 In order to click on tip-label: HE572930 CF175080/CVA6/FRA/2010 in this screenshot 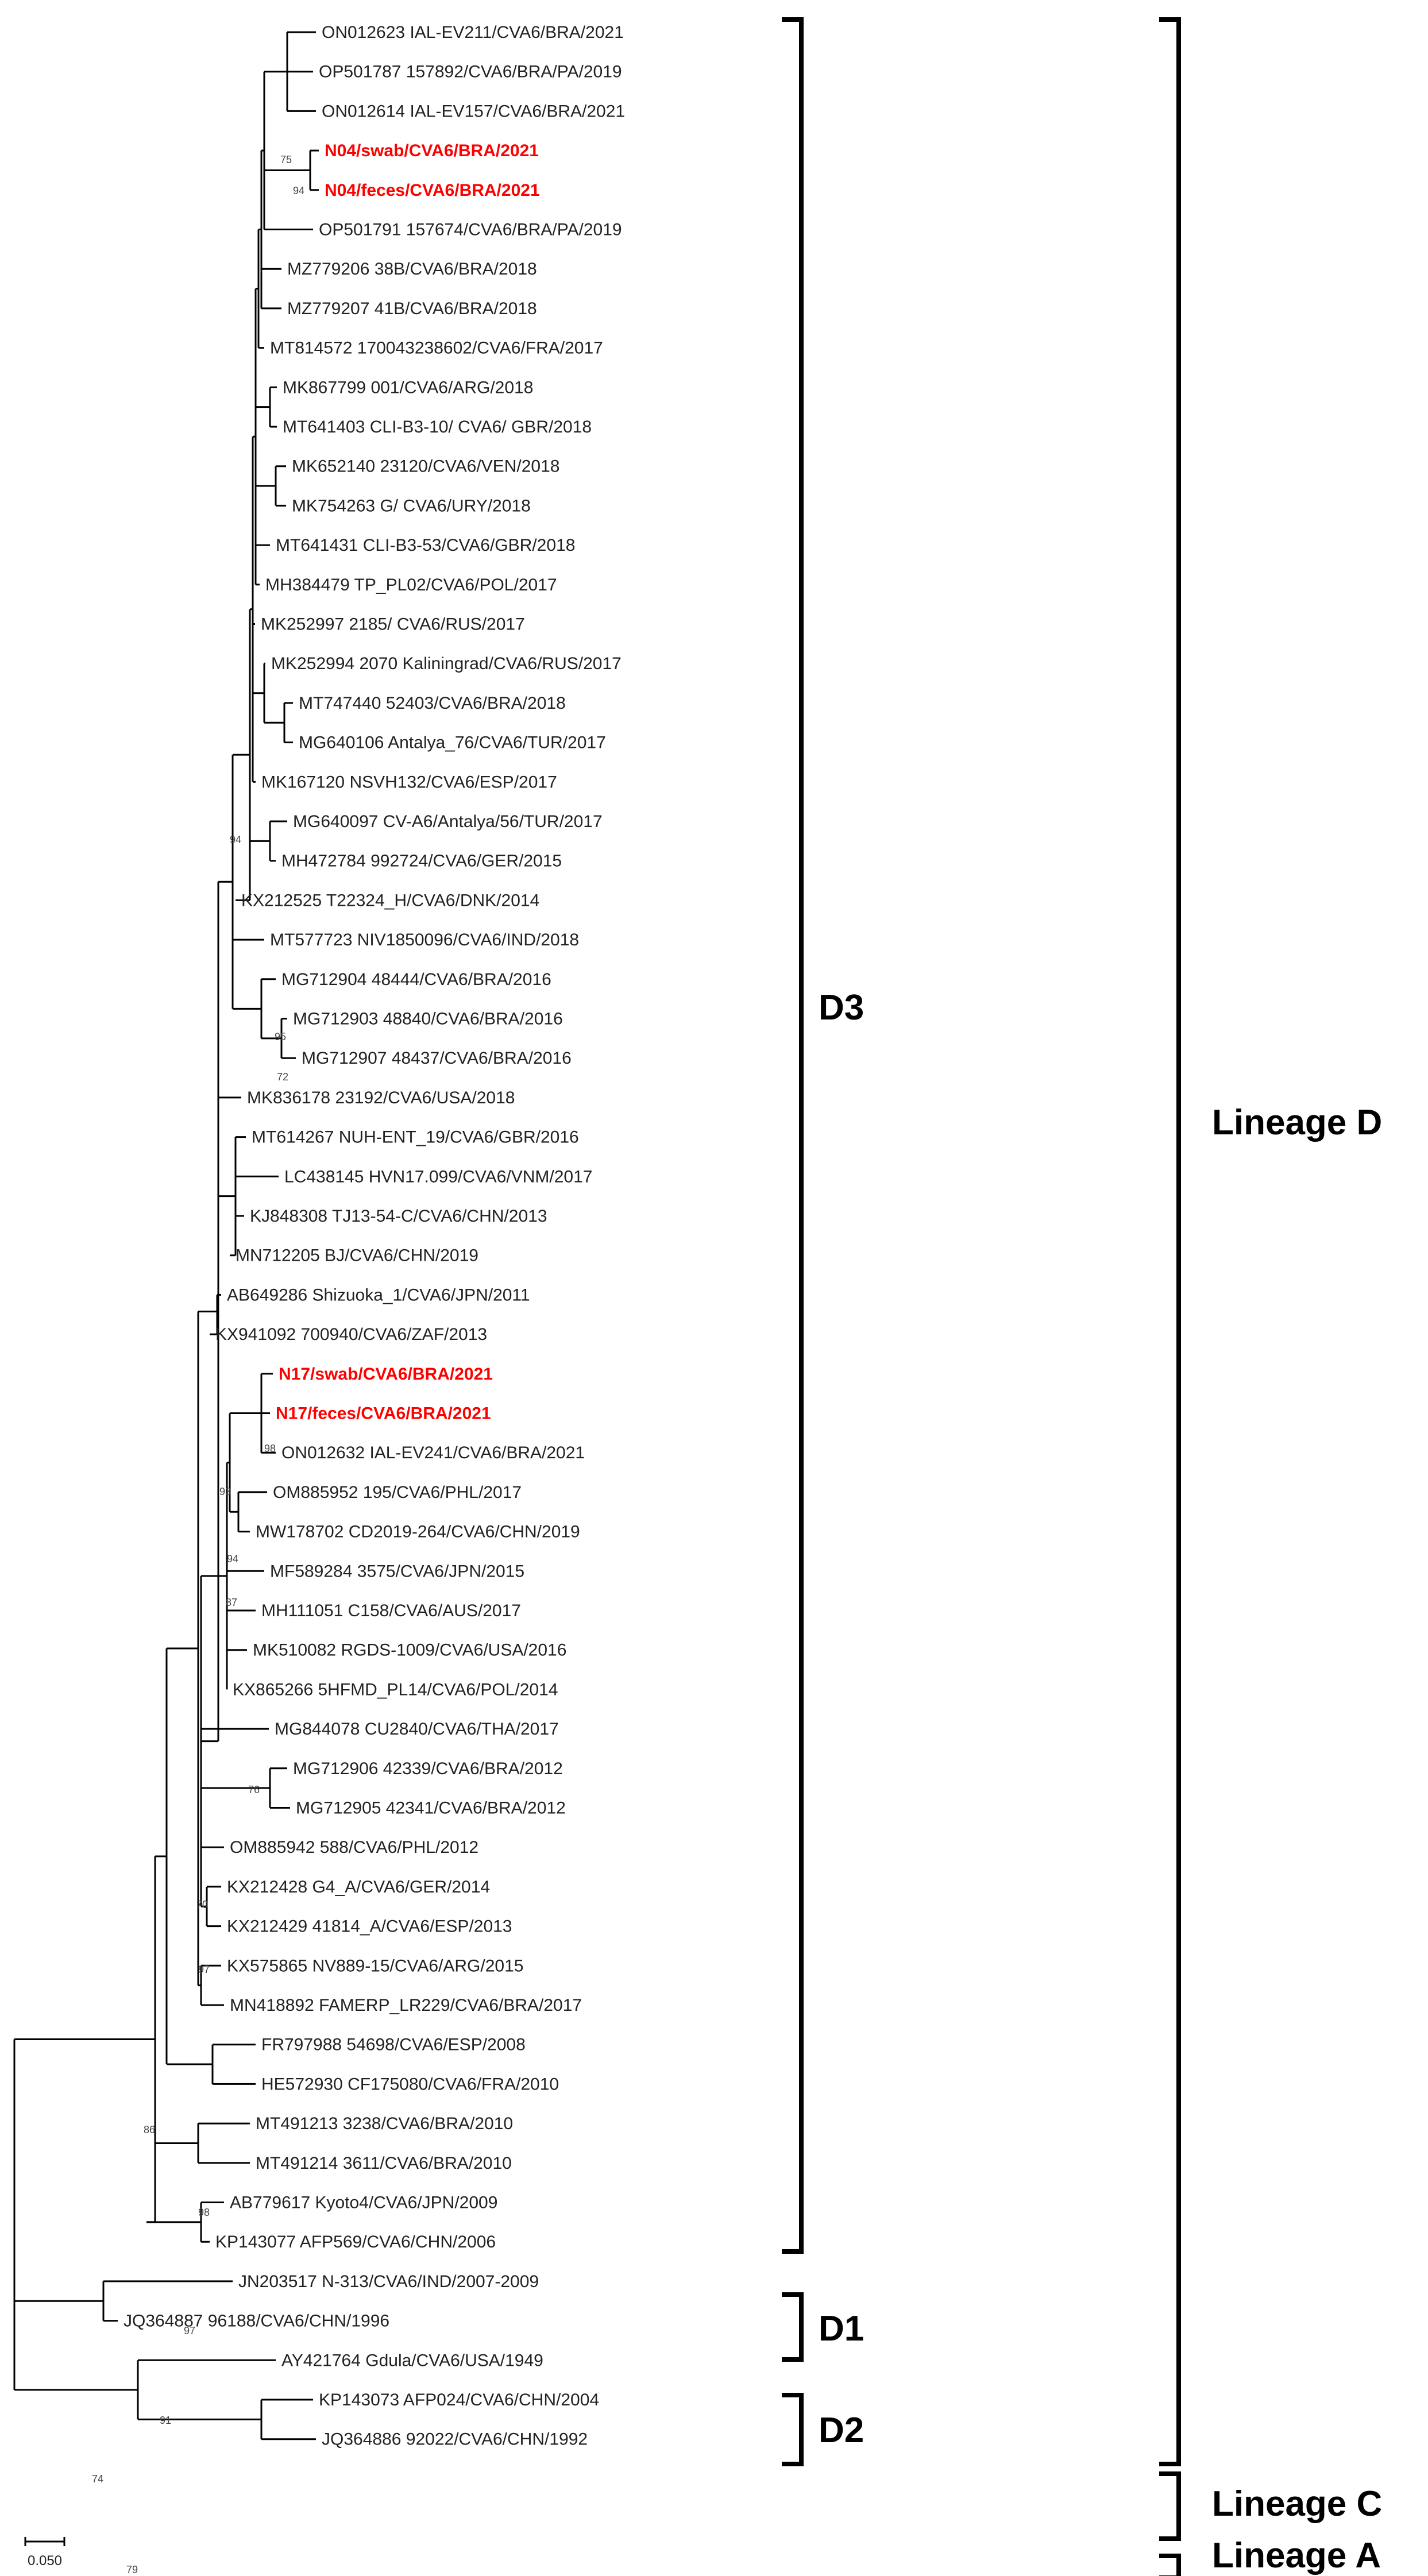, I will do `click(410, 2084)`.